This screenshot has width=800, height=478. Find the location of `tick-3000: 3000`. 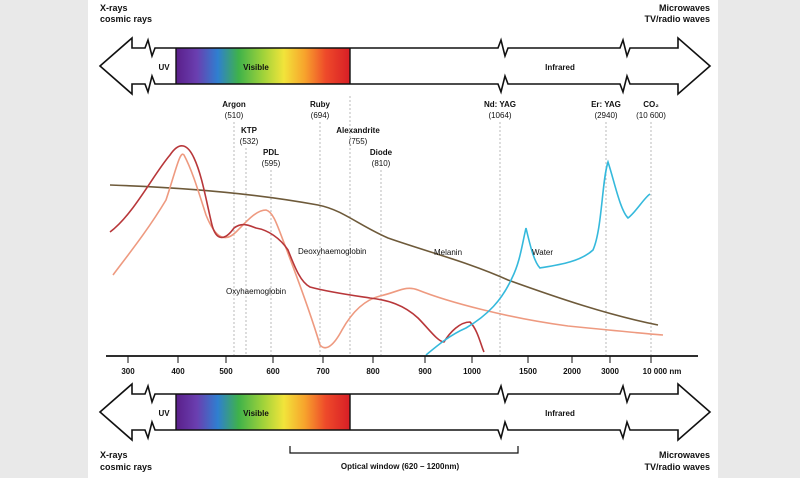

tick-3000: 3000 is located at coordinates (610, 371).